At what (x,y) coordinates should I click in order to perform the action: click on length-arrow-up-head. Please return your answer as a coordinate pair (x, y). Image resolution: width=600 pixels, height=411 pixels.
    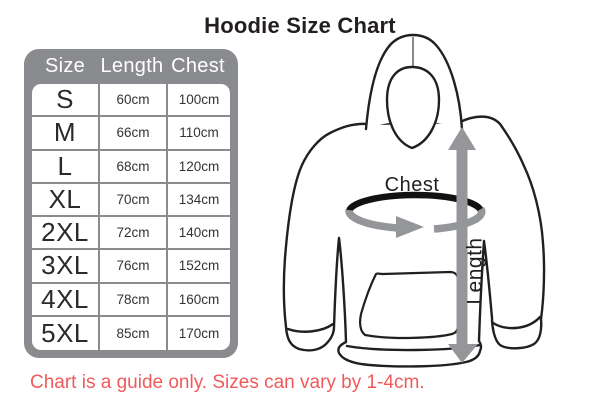
    Looking at the image, I should click on (462, 138).